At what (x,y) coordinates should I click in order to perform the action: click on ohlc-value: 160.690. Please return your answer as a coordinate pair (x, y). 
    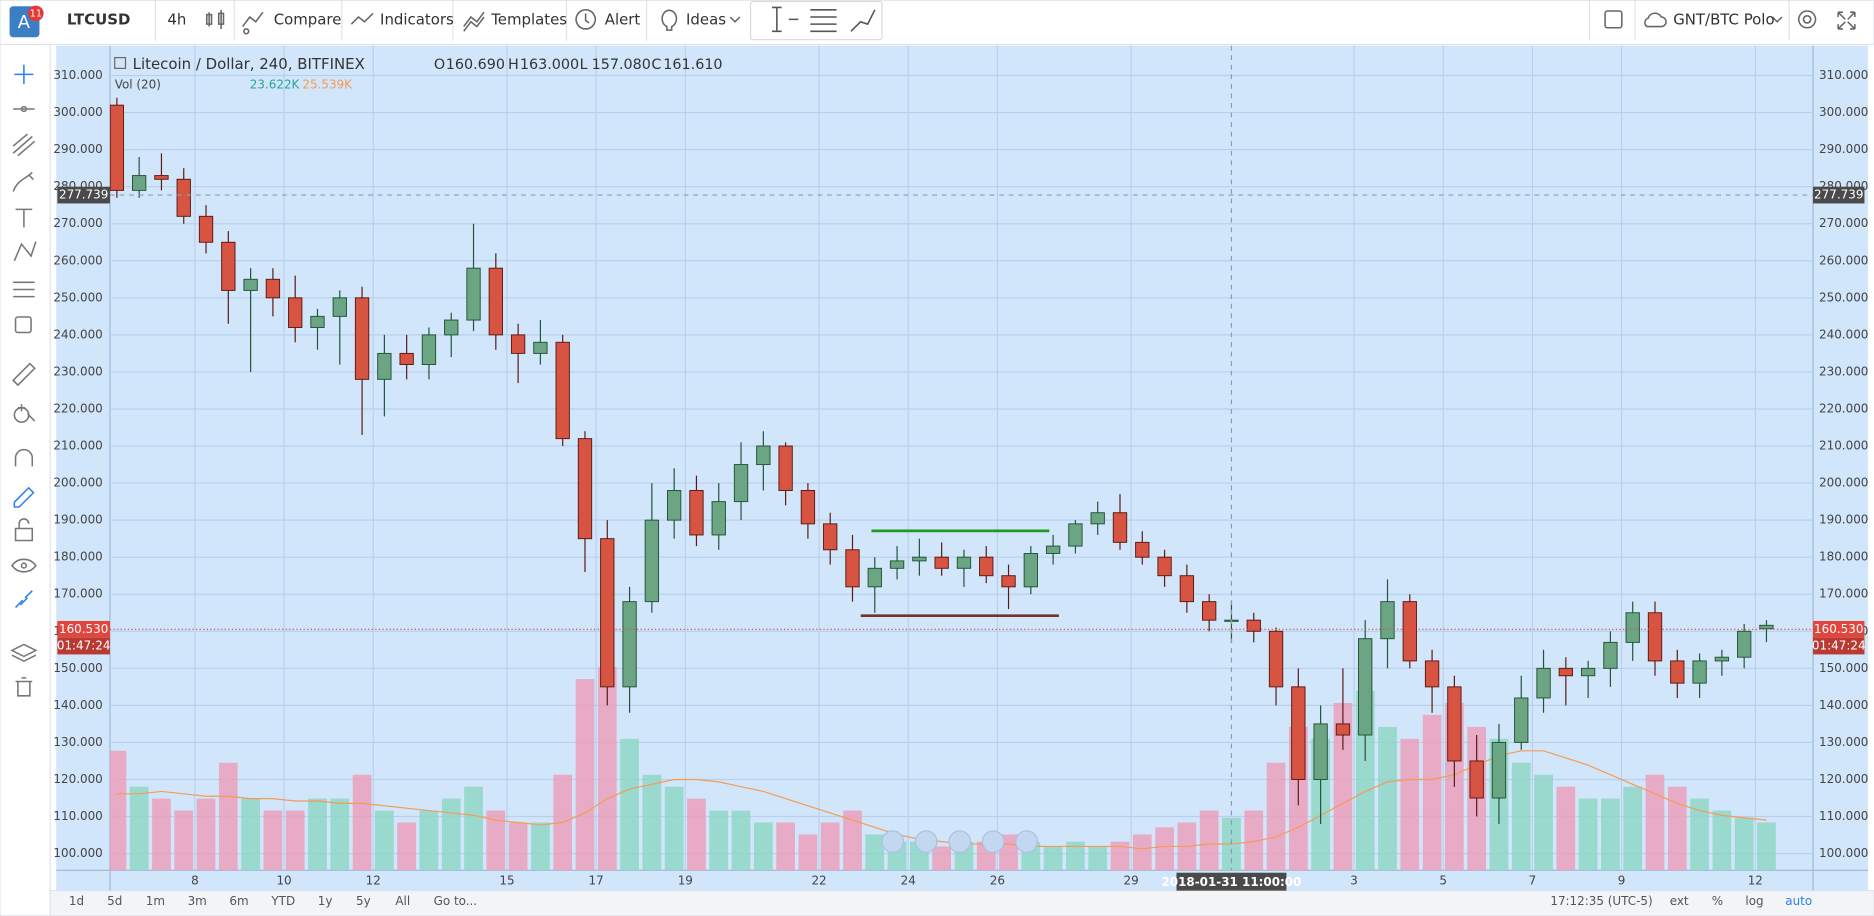
    Looking at the image, I should click on (475, 65).